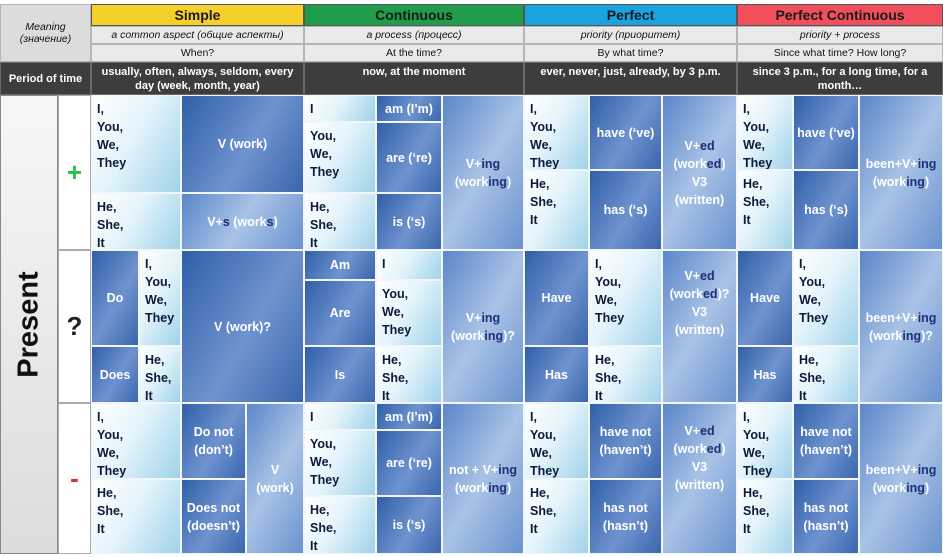 The height and width of the screenshot is (557, 943). I want to click on pc-neg-been-ving: been+V+ing (working), so click(901, 478).